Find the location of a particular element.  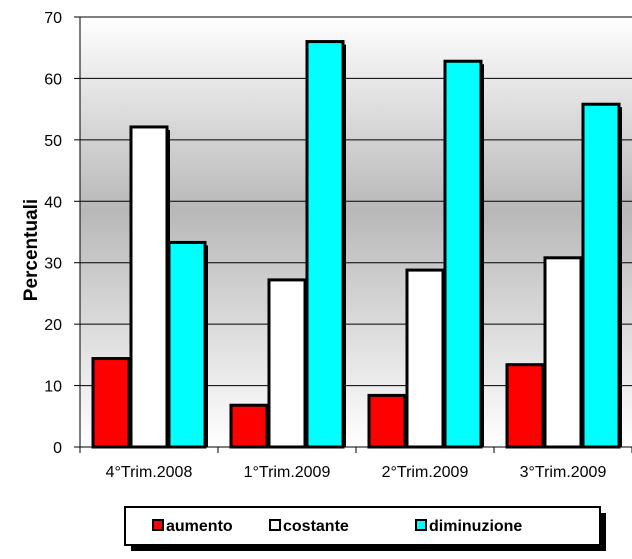

x-tick-label: 3°Trim.2009 is located at coordinates (563, 472).